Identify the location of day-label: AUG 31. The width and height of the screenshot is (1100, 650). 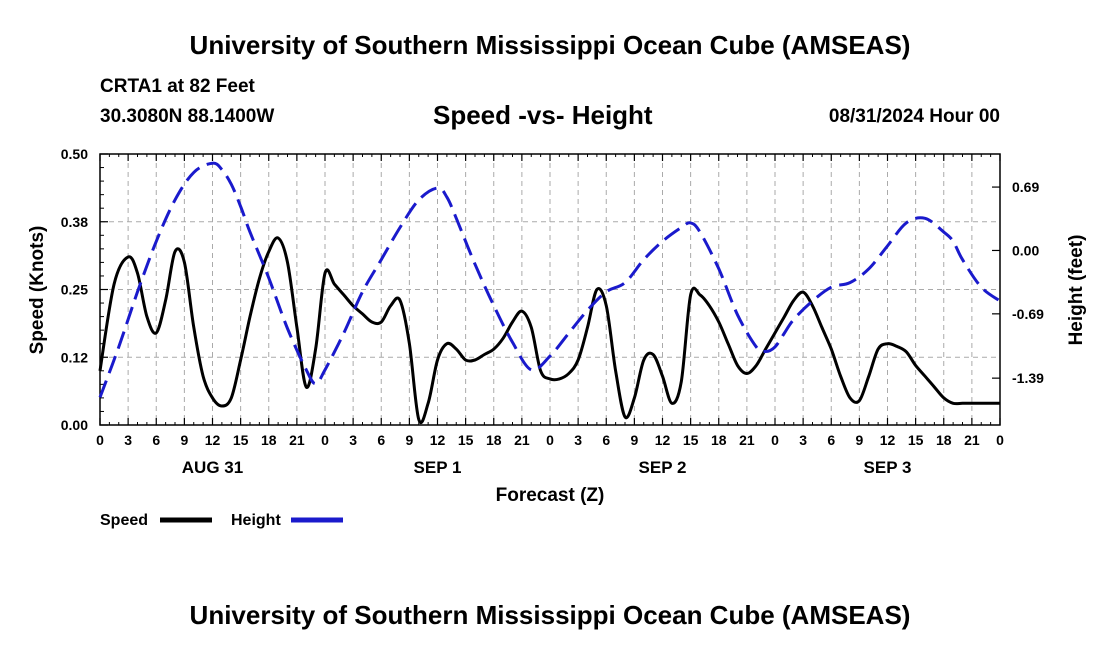
(212, 467).